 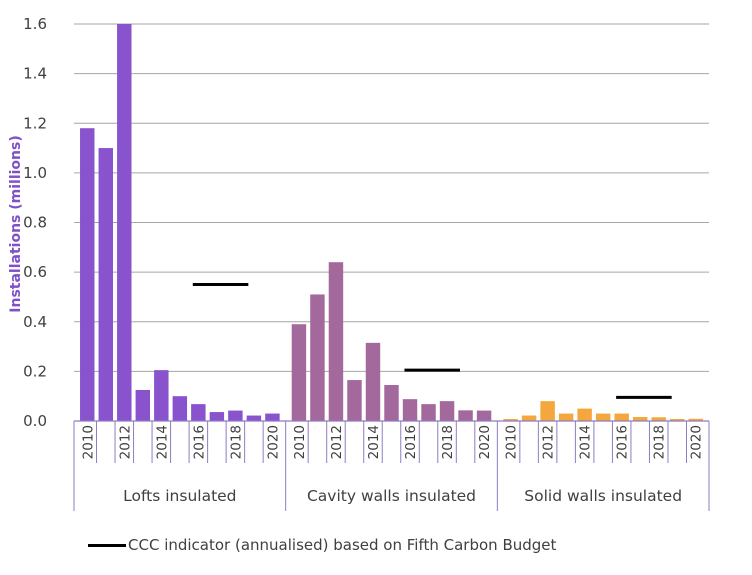 I want to click on y-tick-label: 0.8, so click(x=35, y=223).